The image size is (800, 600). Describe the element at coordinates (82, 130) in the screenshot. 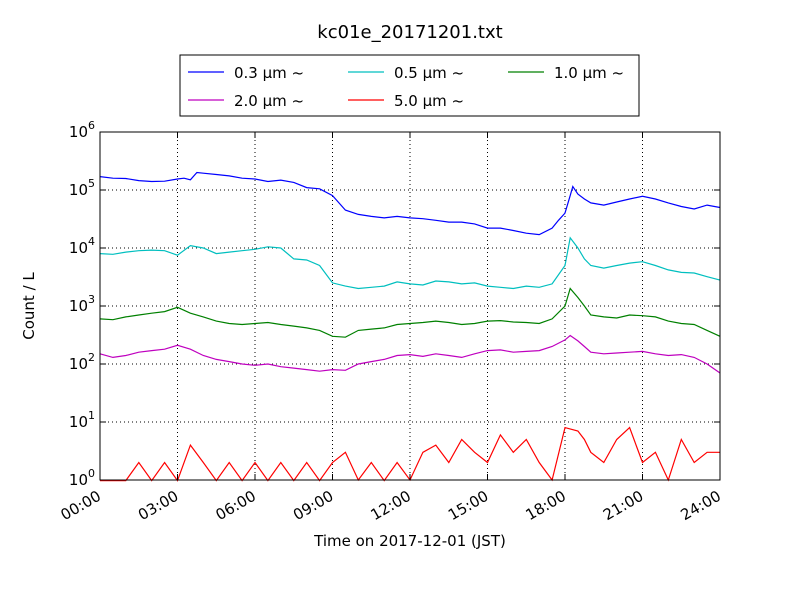

I see `y-tick-label: 10⁶` at that location.